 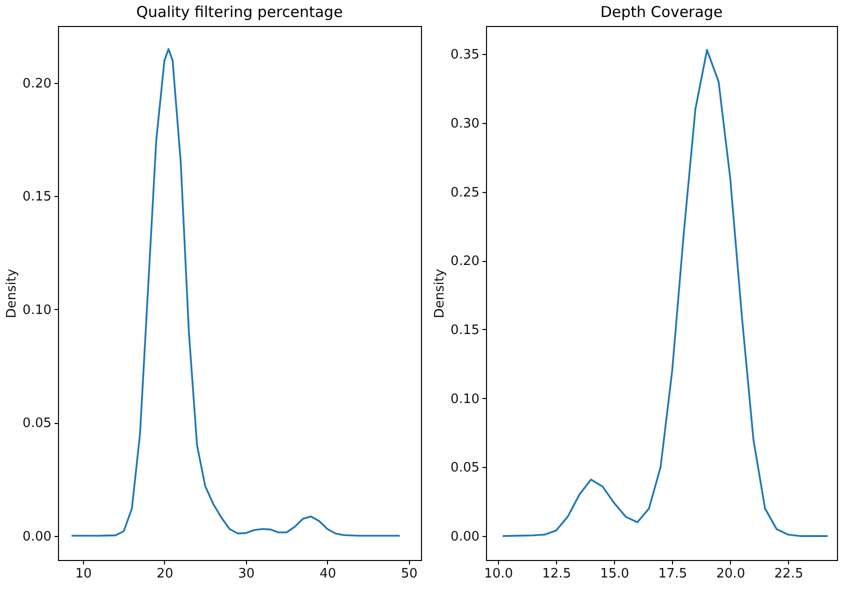 I want to click on x-tick-label: 17.5, so click(x=673, y=574).